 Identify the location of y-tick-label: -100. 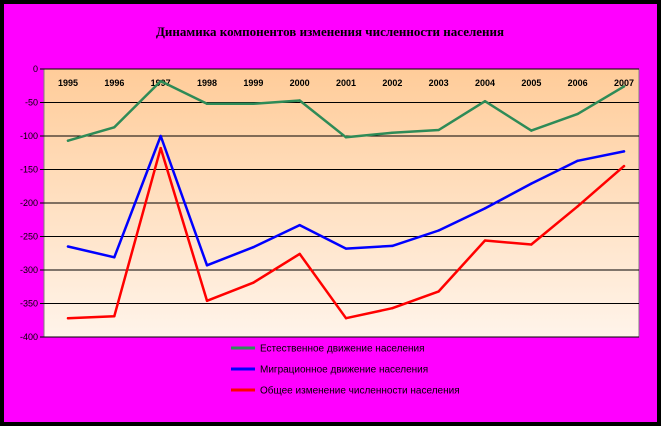
(29, 136).